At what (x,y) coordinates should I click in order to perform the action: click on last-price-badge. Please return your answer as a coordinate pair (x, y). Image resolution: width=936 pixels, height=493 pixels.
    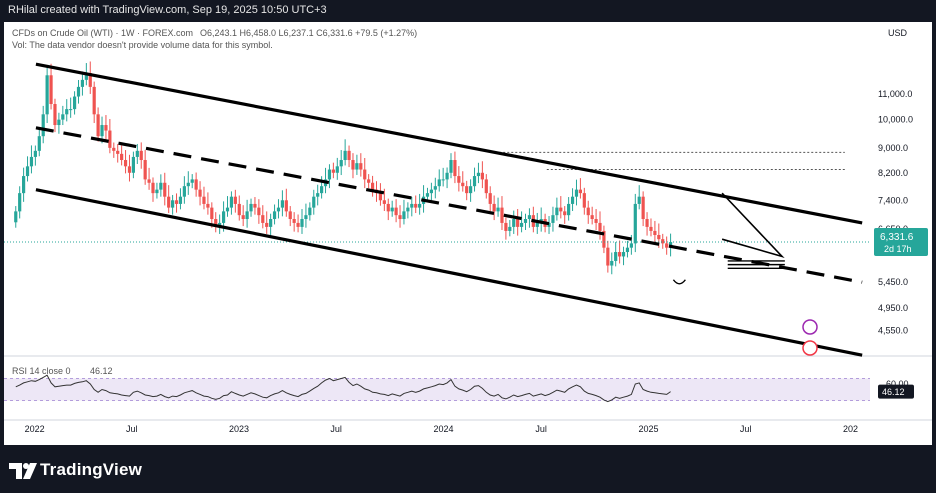
    Looking at the image, I should click on (901, 242).